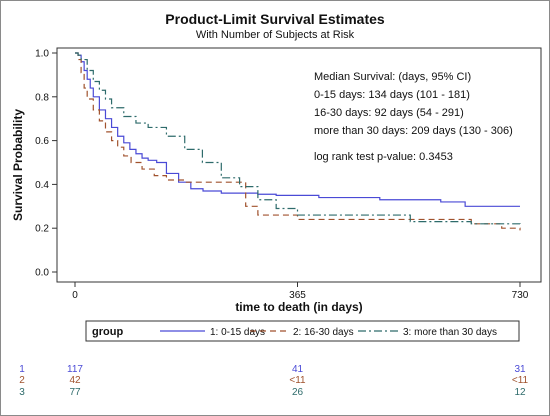  What do you see at coordinates (298, 369) in the screenshot?
I see `at-risk-count: 41` at bounding box center [298, 369].